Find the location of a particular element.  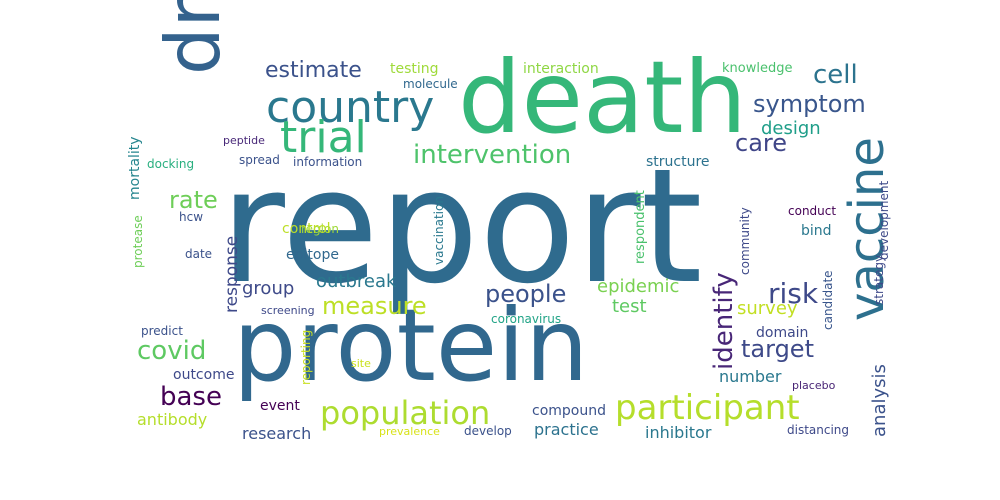

word-epitope: epitope is located at coordinates (312, 255).